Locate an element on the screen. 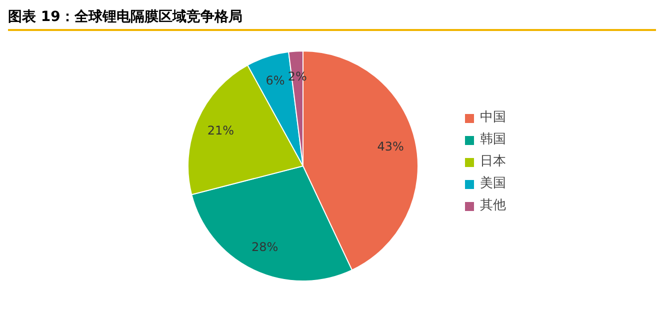 Image resolution: width=664 pixels, height=315 pixels. data-label: 28% is located at coordinates (264, 247).